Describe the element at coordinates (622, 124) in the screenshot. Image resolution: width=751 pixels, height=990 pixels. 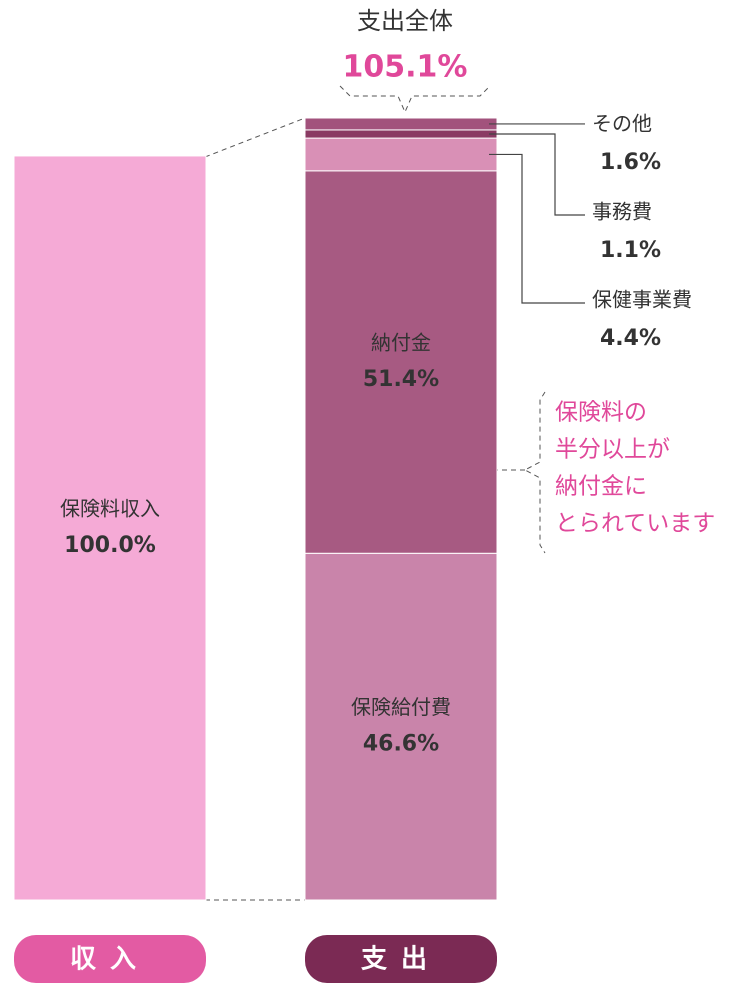
I see `callout-label: その他` at that location.